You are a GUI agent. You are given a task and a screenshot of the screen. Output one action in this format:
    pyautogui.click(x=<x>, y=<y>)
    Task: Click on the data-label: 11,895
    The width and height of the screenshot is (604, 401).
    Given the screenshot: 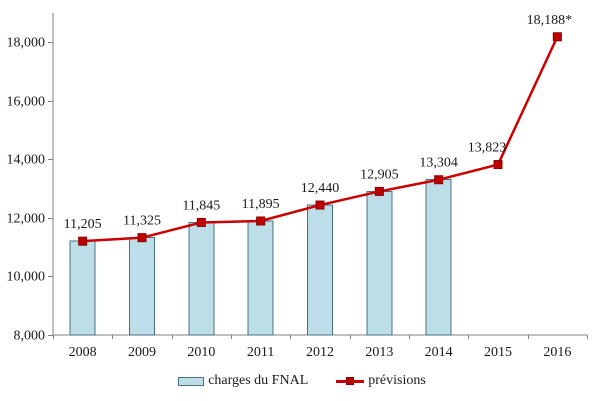 What is the action you would take?
    pyautogui.click(x=261, y=204)
    